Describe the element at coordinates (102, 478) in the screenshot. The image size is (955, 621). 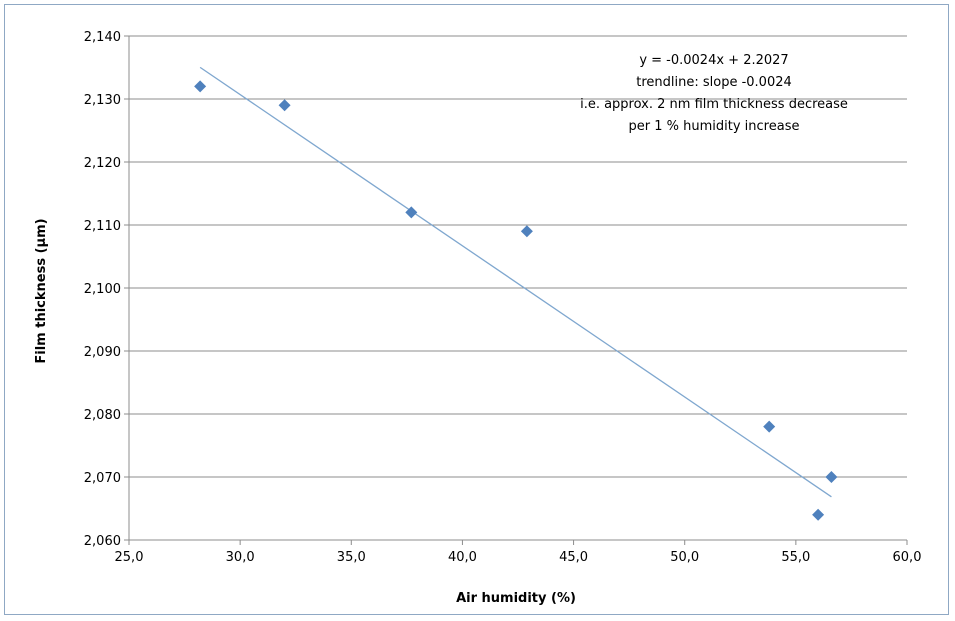
I see `y-tick-label: 2,070` at that location.